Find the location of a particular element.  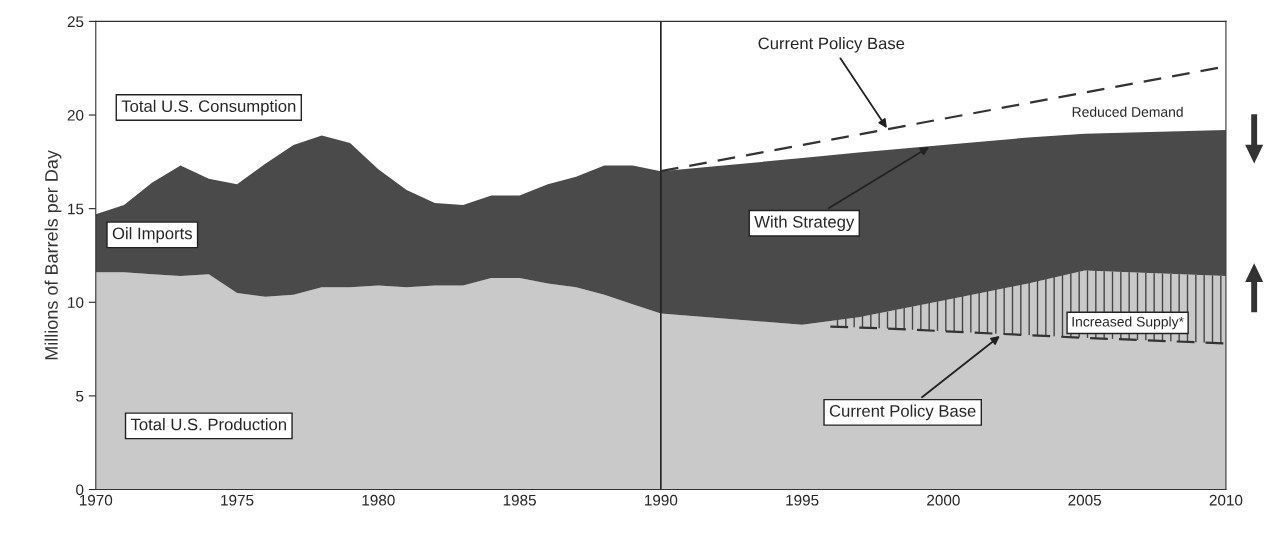

annotation: Increased Supply* is located at coordinates (1128, 323).